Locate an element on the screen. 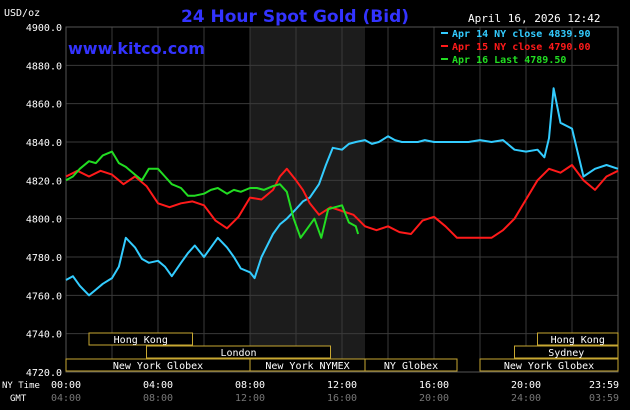  chart-title: 24 Hour Spot Gold (Bid) is located at coordinates (295, 17).